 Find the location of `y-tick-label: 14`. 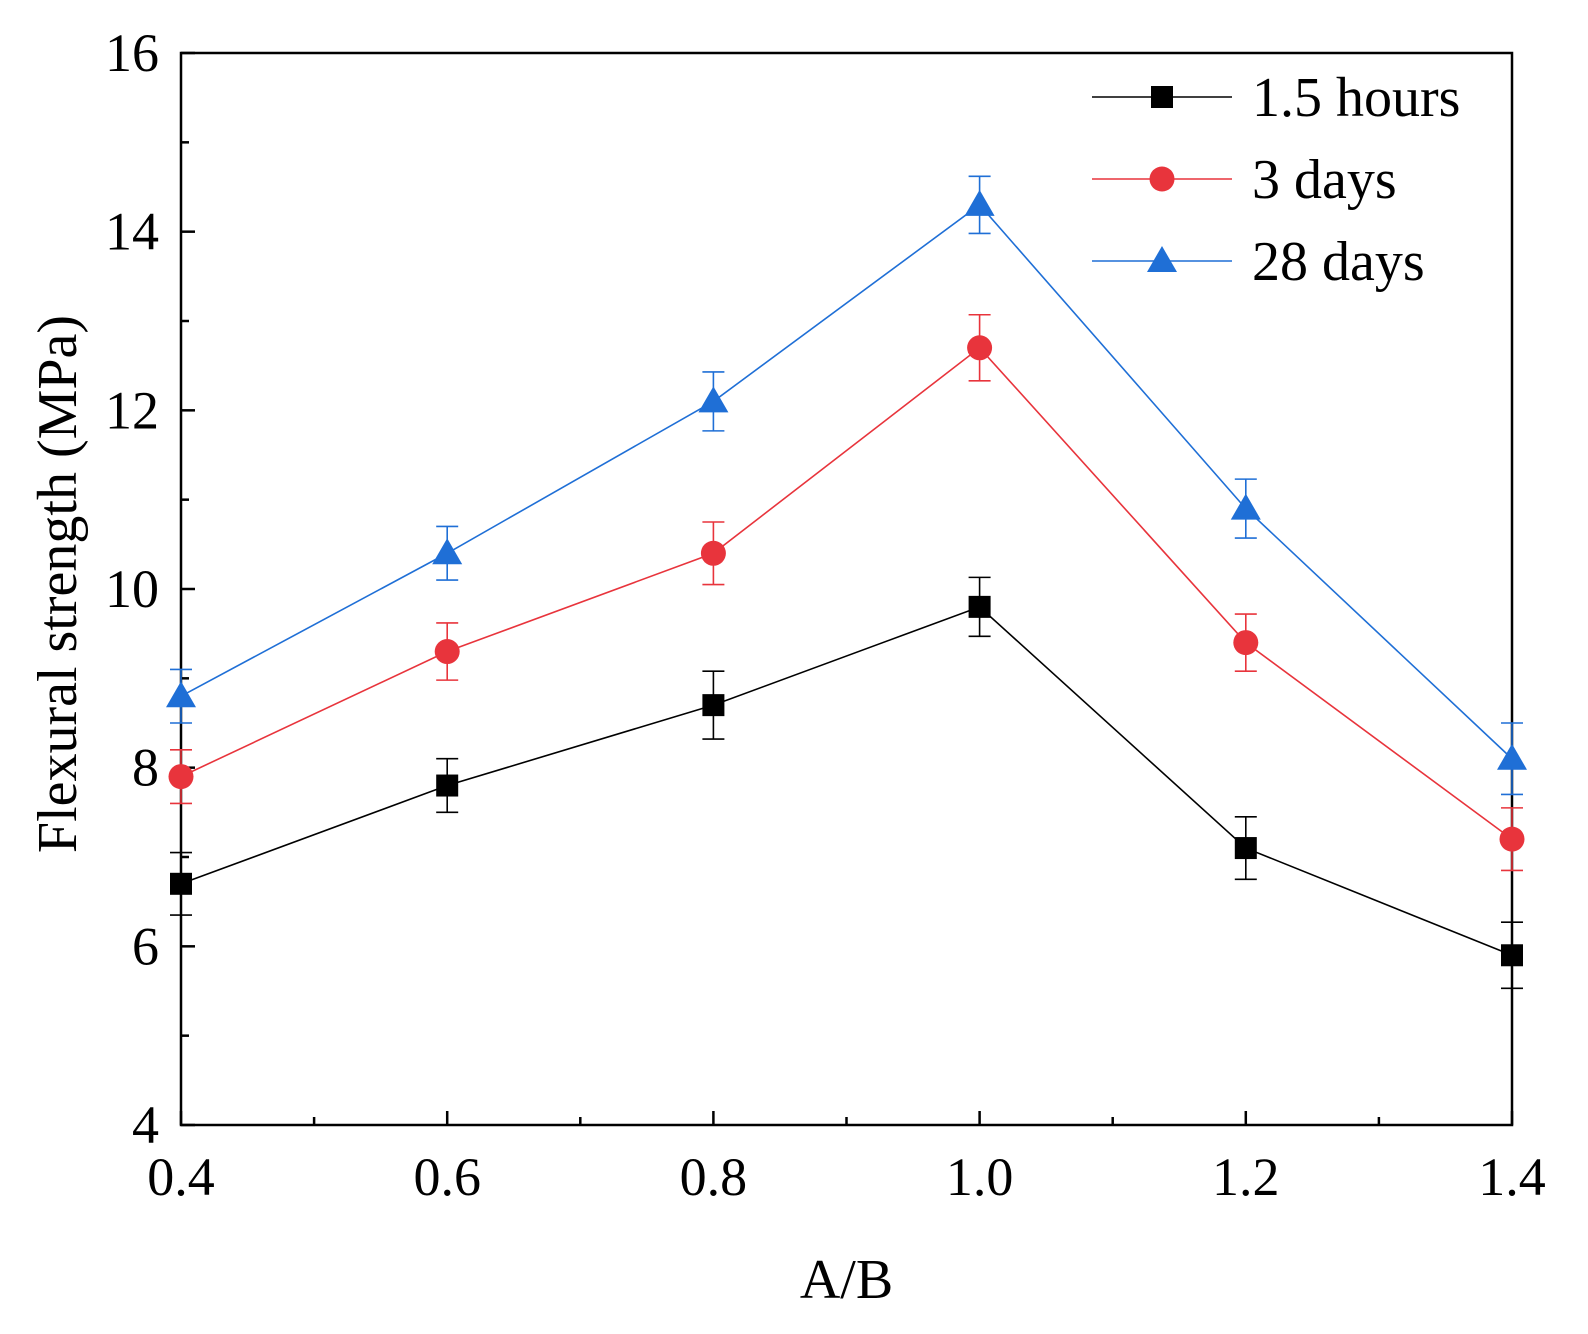

y-tick-label: 14 is located at coordinates (132, 232).